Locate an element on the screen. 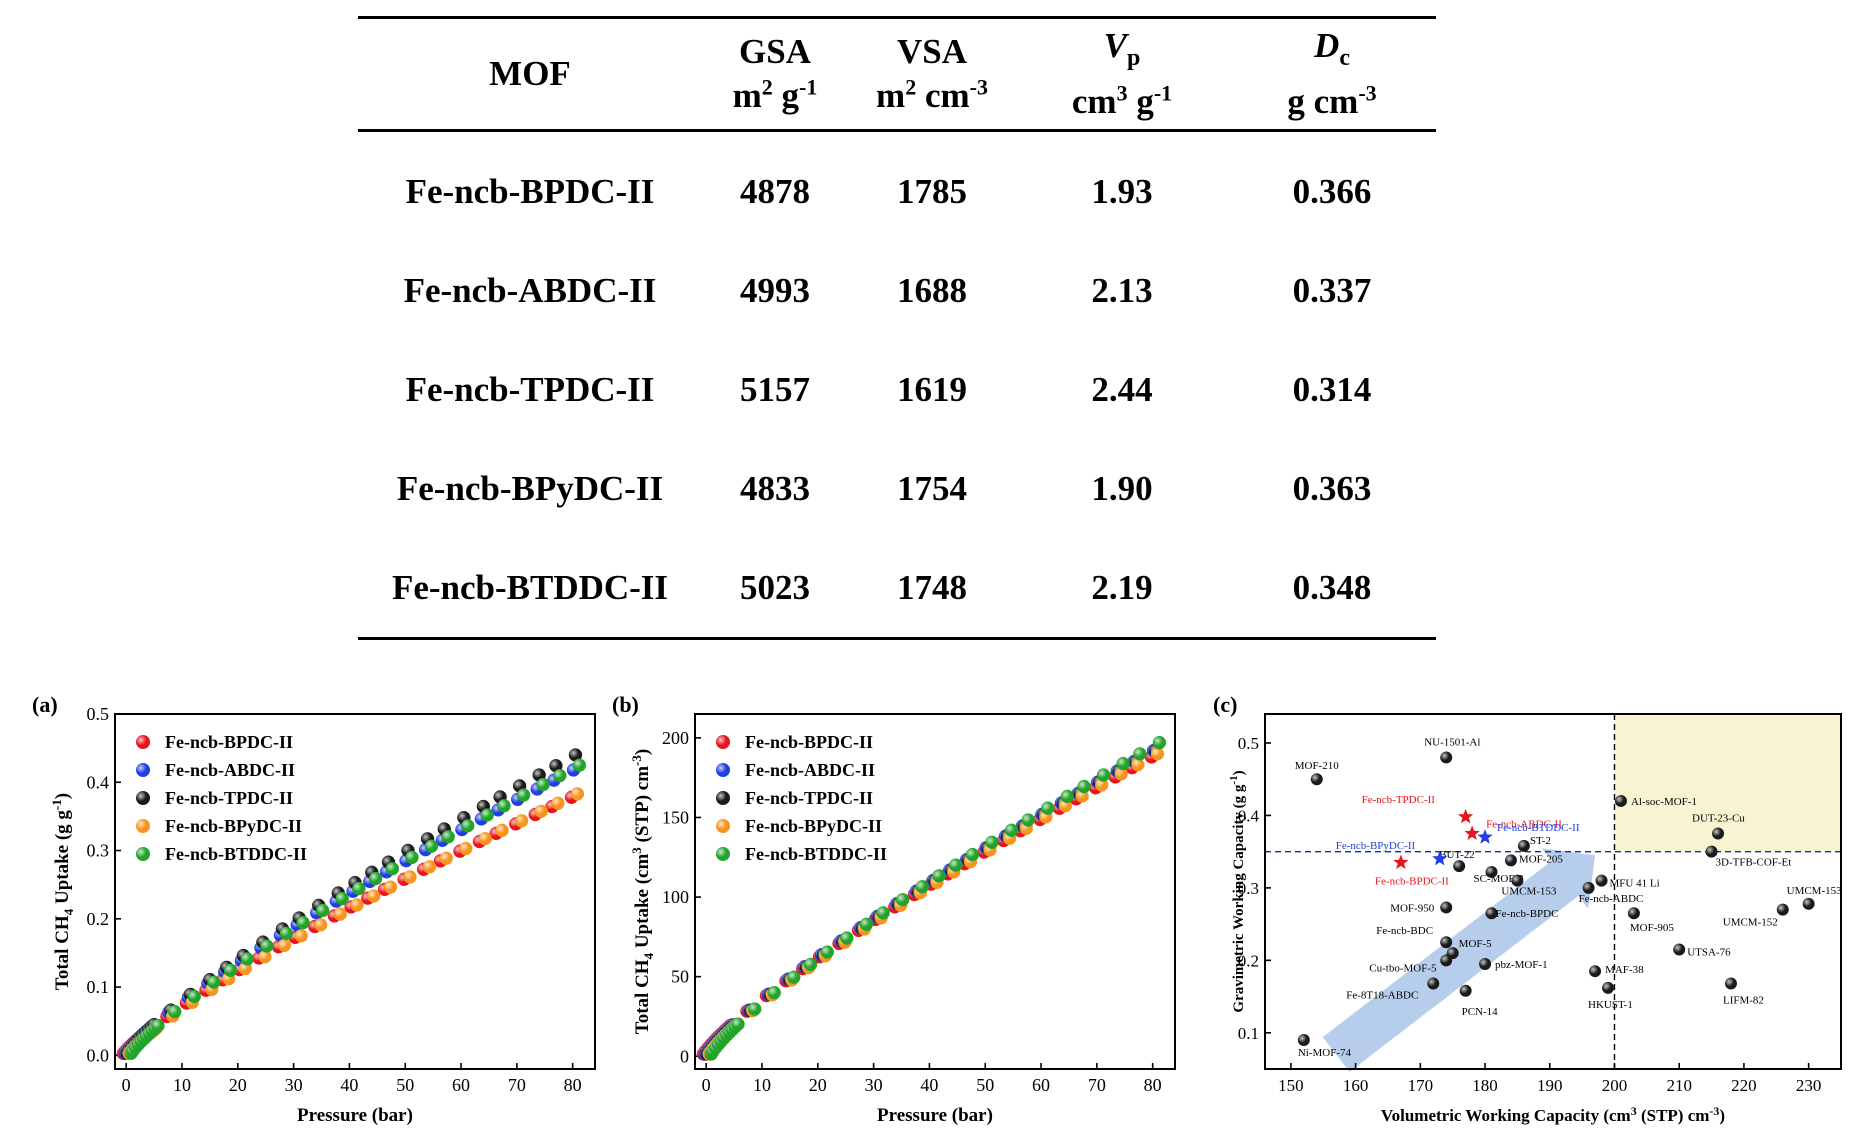 The height and width of the screenshot is (1136, 1851). x-tick-label: 200 is located at coordinates (1615, 1085).